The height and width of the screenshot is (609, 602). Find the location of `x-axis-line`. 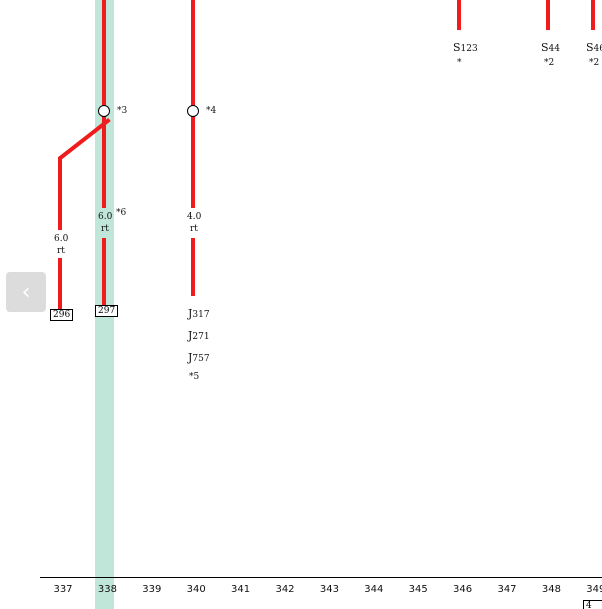

x-axis-line is located at coordinates (321, 577).